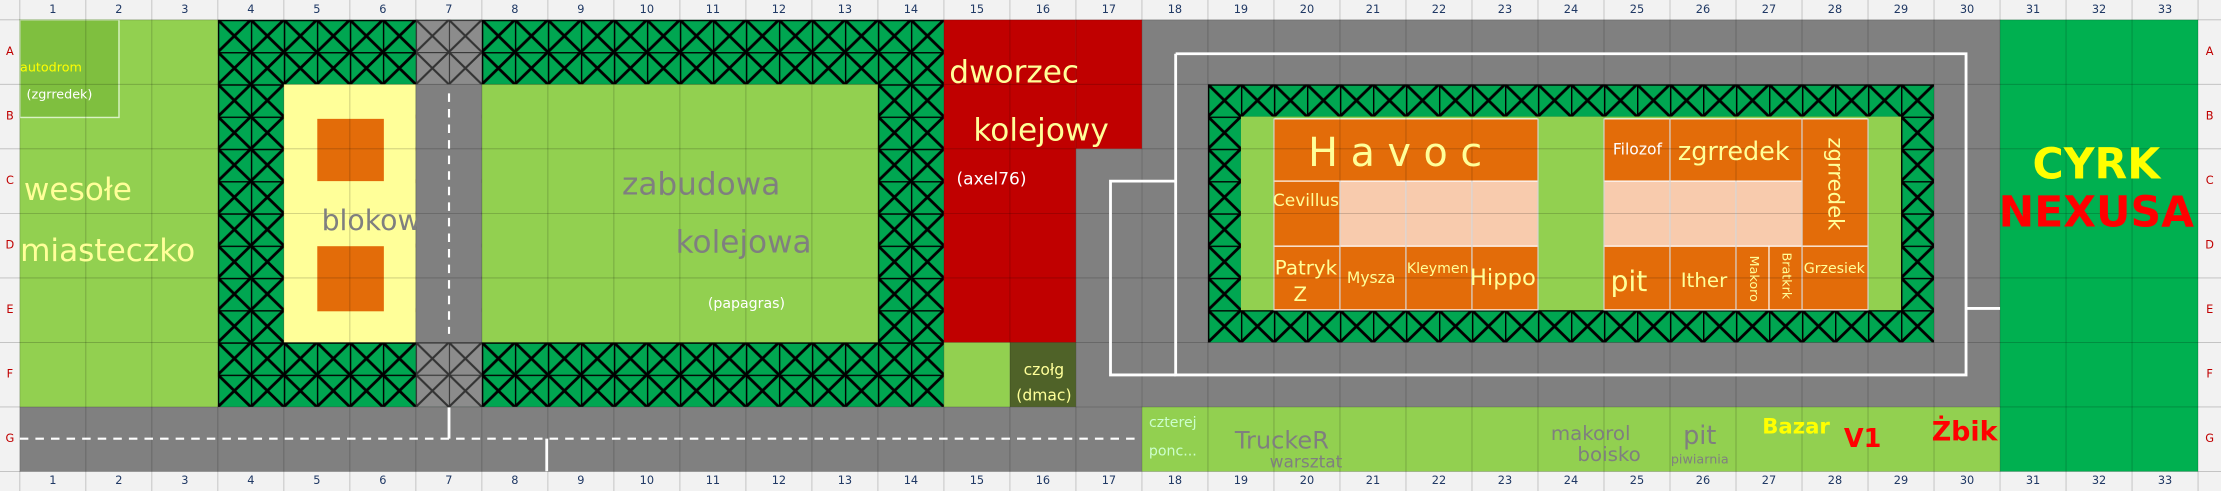 This screenshot has width=2221, height=491. I want to click on label: kolejowa, so click(744, 242).